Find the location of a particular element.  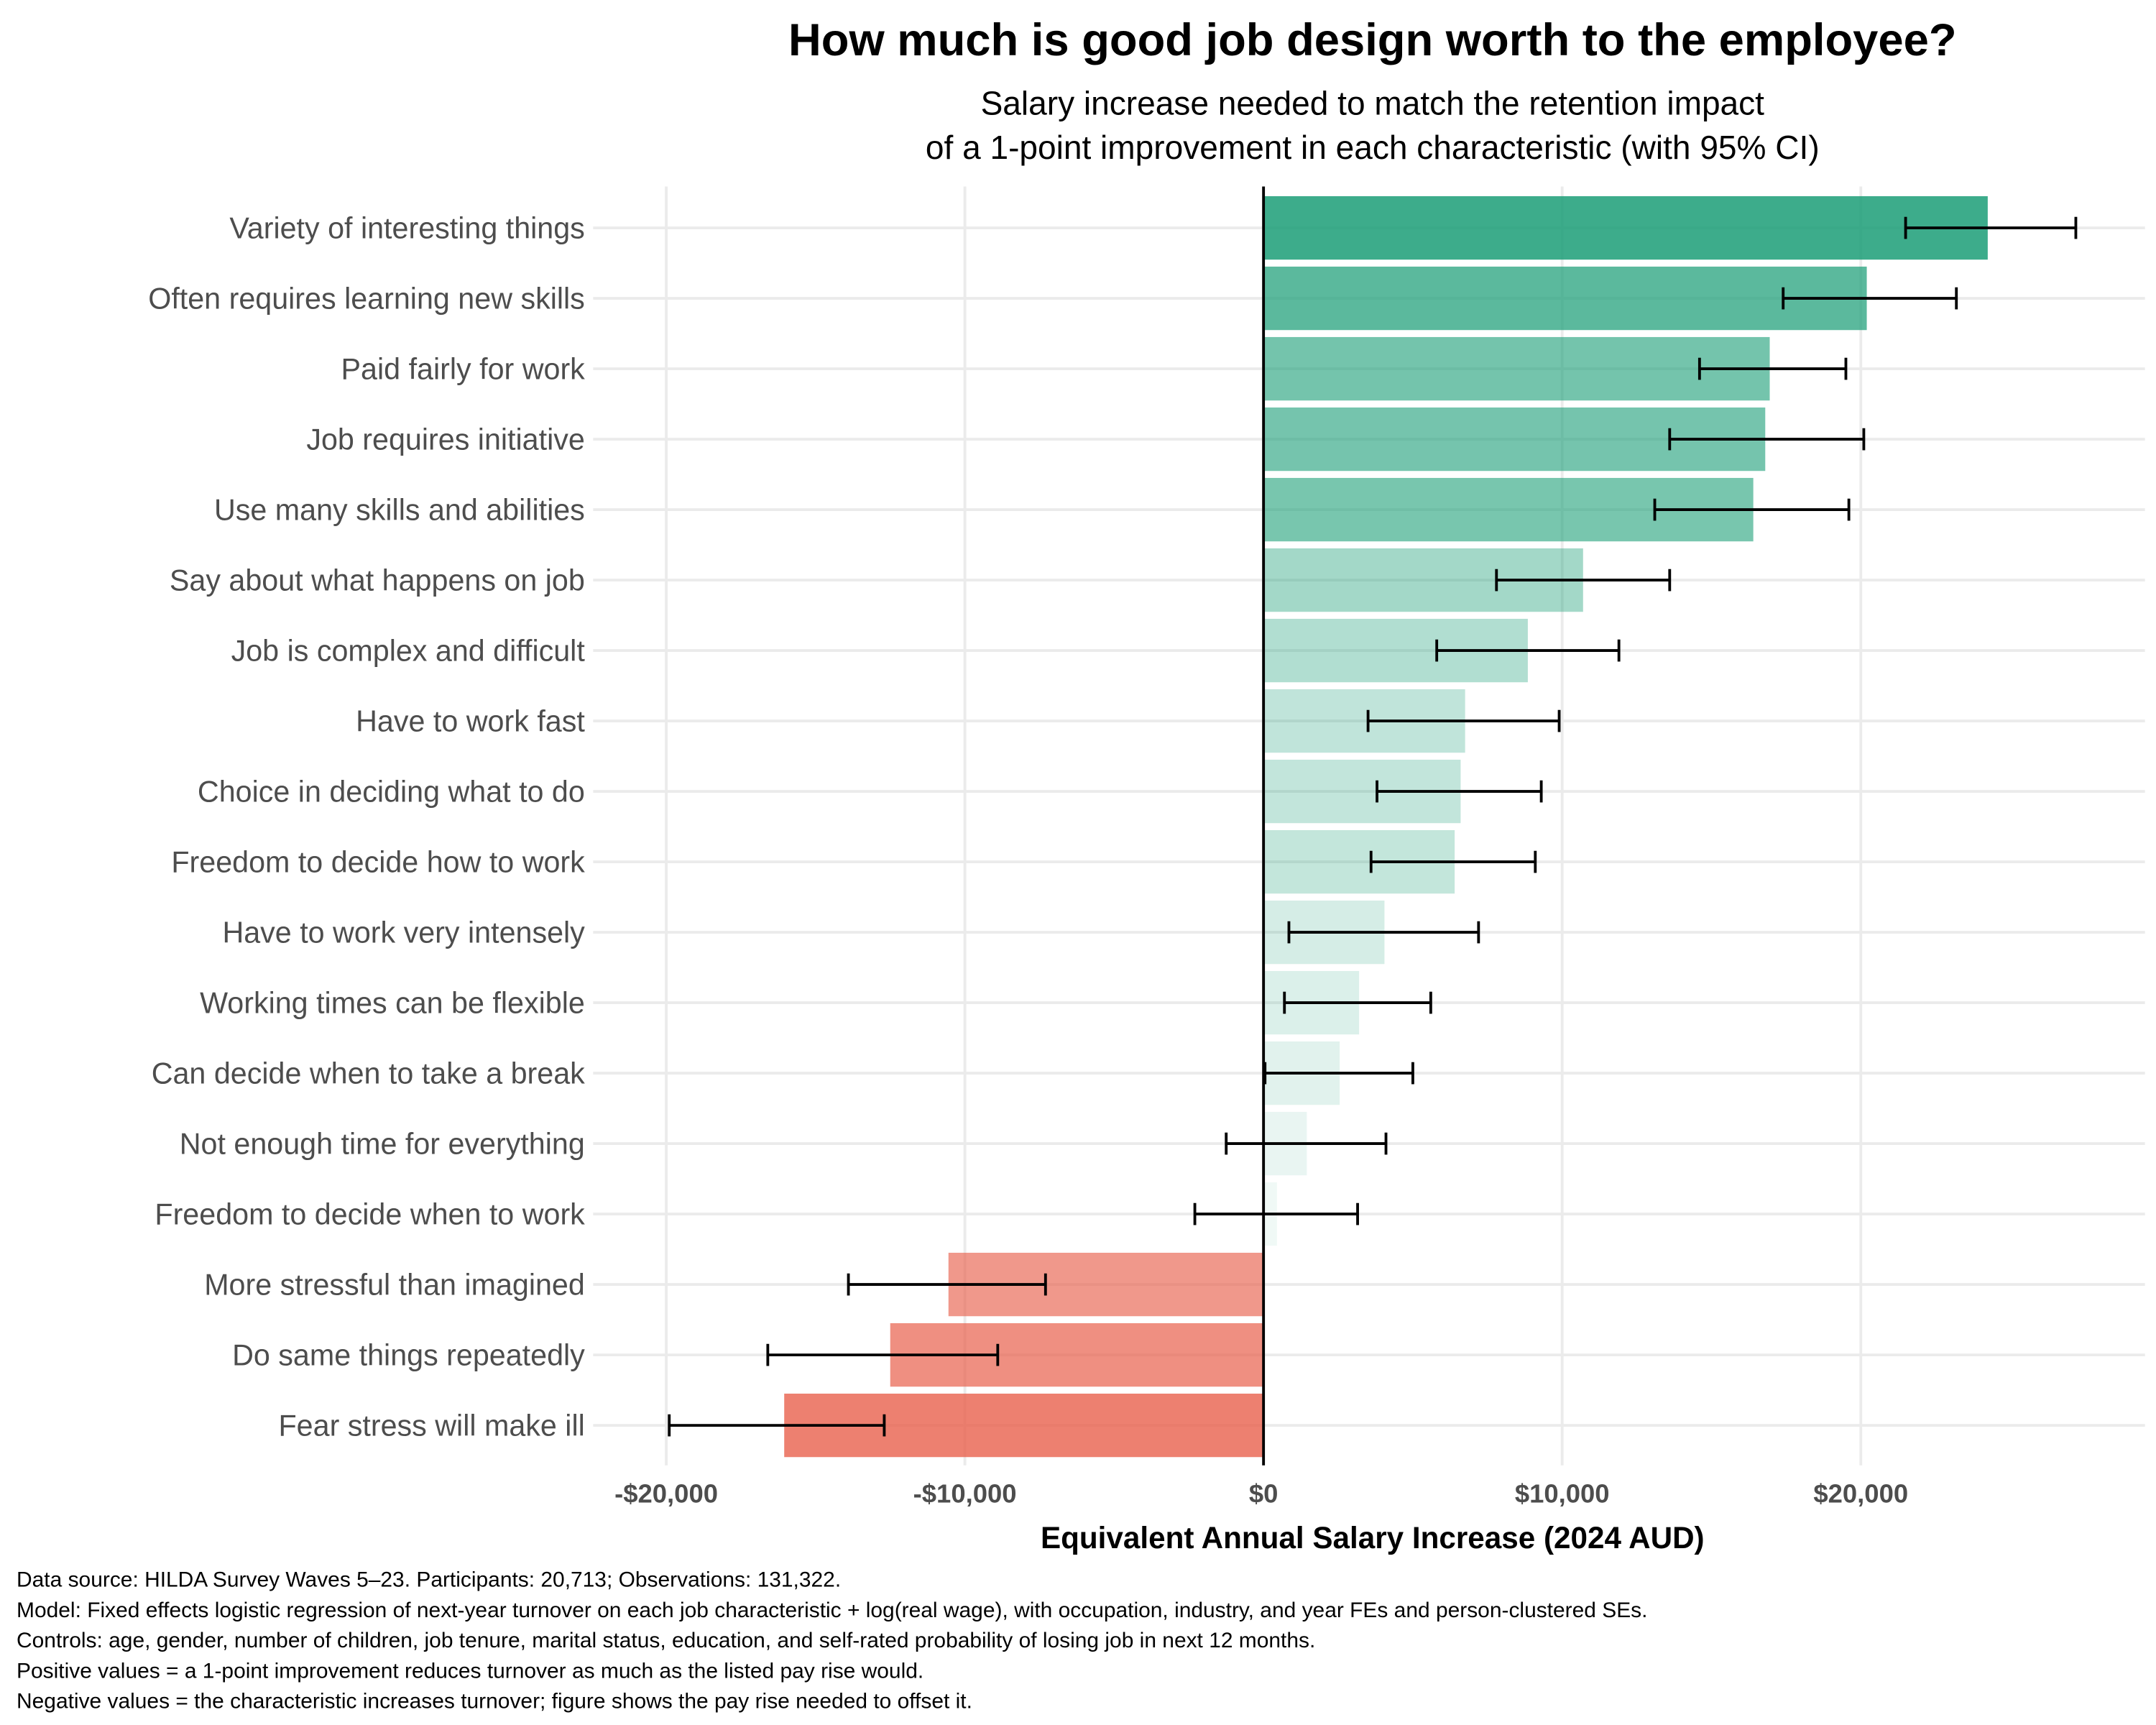

y-axis-label: Use many skills and abilities is located at coordinates (399, 509).